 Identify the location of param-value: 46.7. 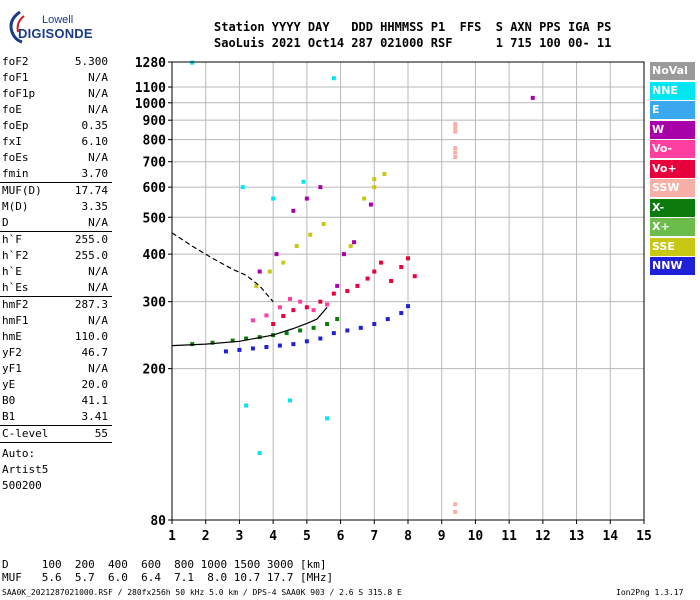
(95, 352).